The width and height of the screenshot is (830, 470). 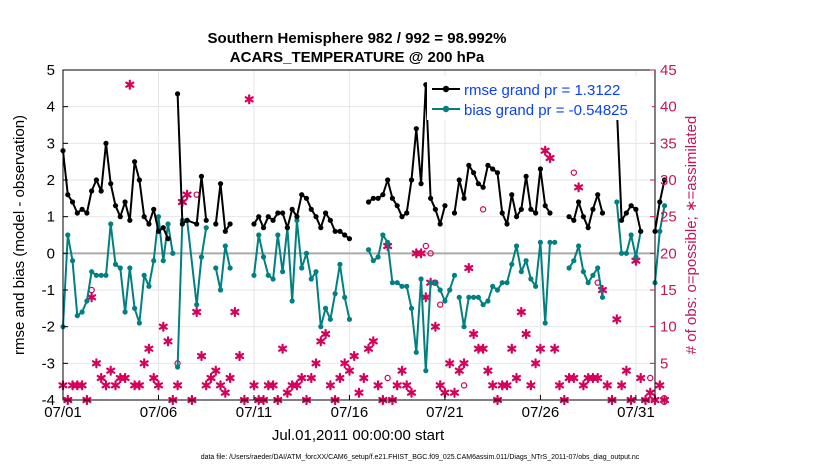 What do you see at coordinates (445, 412) in the screenshot?
I see `x-tick-label: 07/21` at bounding box center [445, 412].